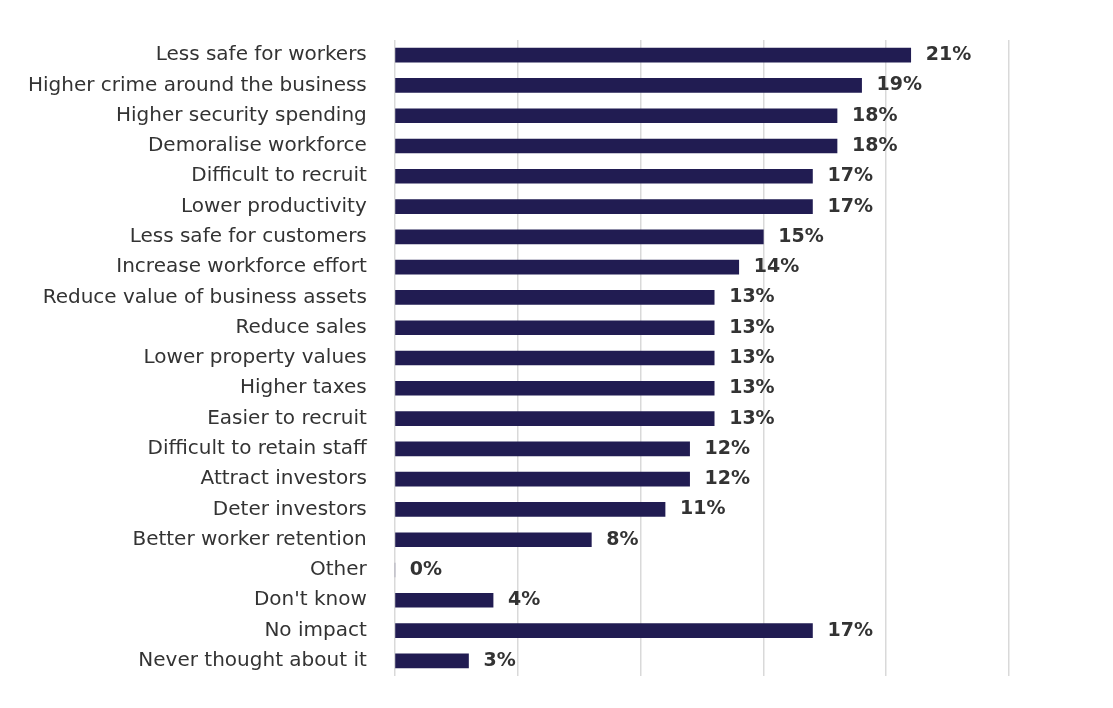 Image resolution: width=1113 pixels, height=708 pixels. I want to click on y-tick-label: Less safe for customers, so click(248, 235).